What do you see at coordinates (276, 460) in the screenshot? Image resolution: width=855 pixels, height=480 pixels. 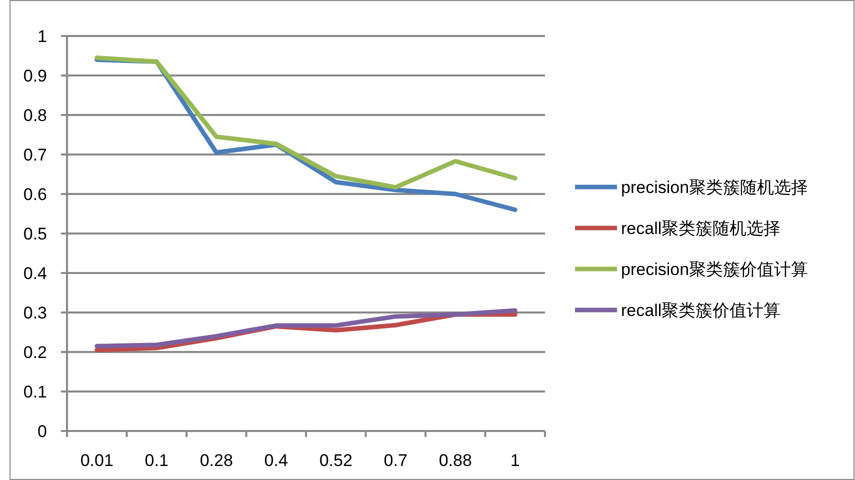 I see `x-tick-label: 0.4` at bounding box center [276, 460].